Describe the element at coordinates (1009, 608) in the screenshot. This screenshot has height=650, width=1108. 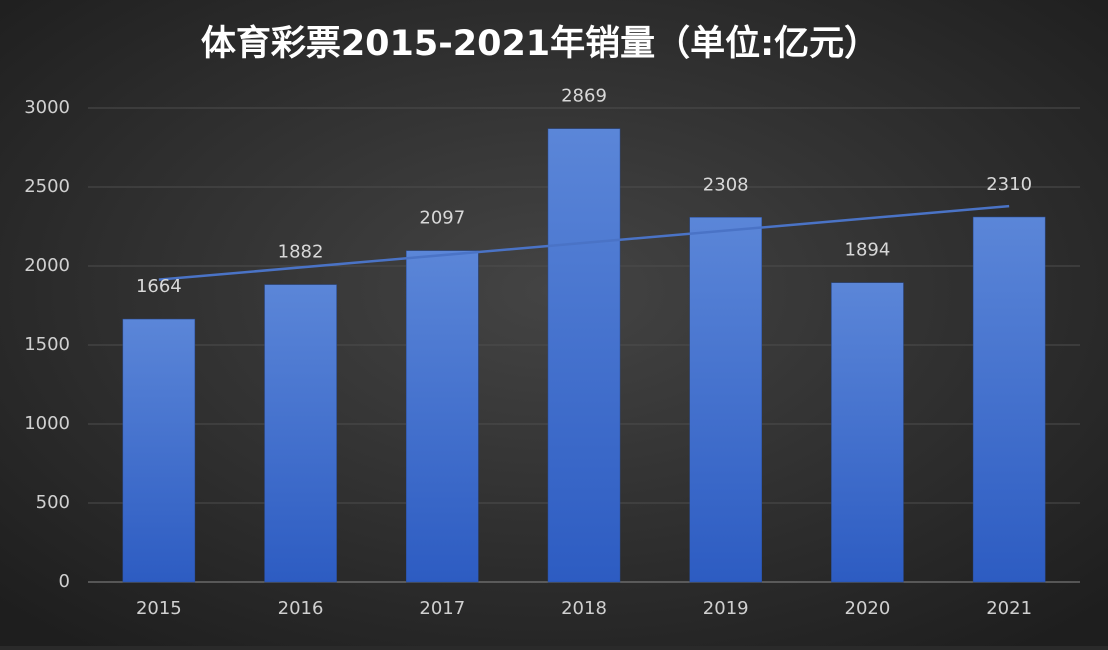
I see `x-tick-label: 2021` at that location.